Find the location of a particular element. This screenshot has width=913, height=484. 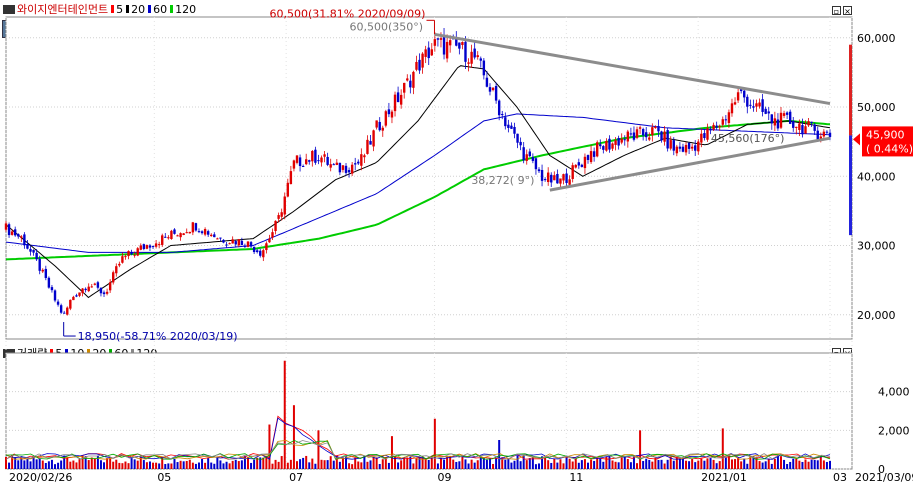

price-tick-label: 50,000 is located at coordinates (876, 107).